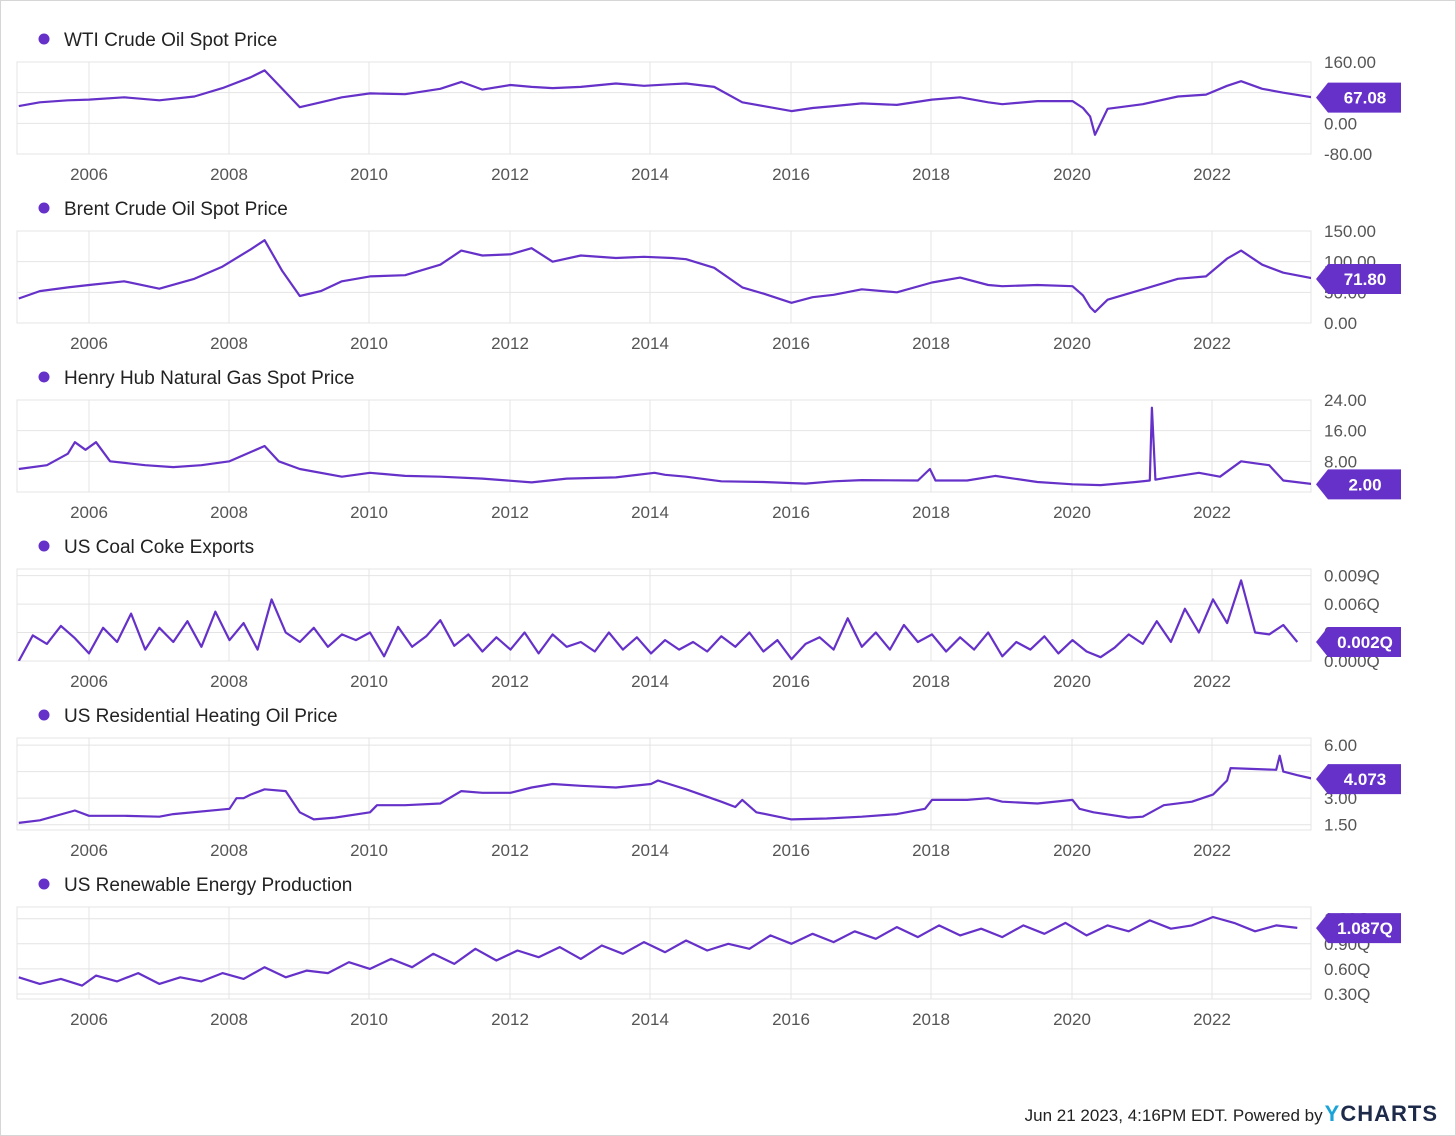  Describe the element at coordinates (1340, 745) in the screenshot. I see `y-tick-label: 6.00` at that location.